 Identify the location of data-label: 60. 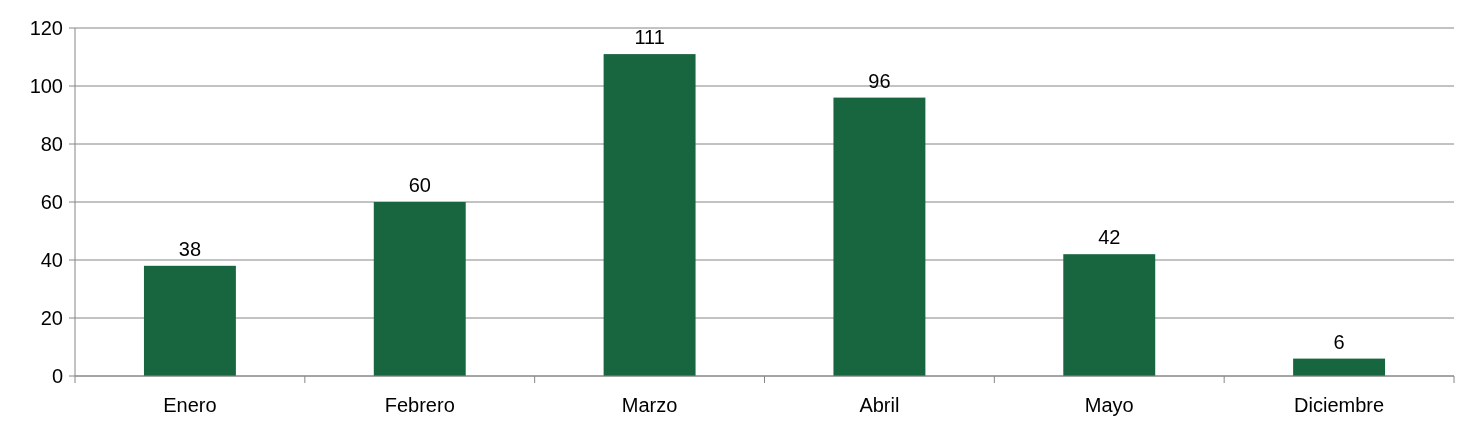
(419, 185).